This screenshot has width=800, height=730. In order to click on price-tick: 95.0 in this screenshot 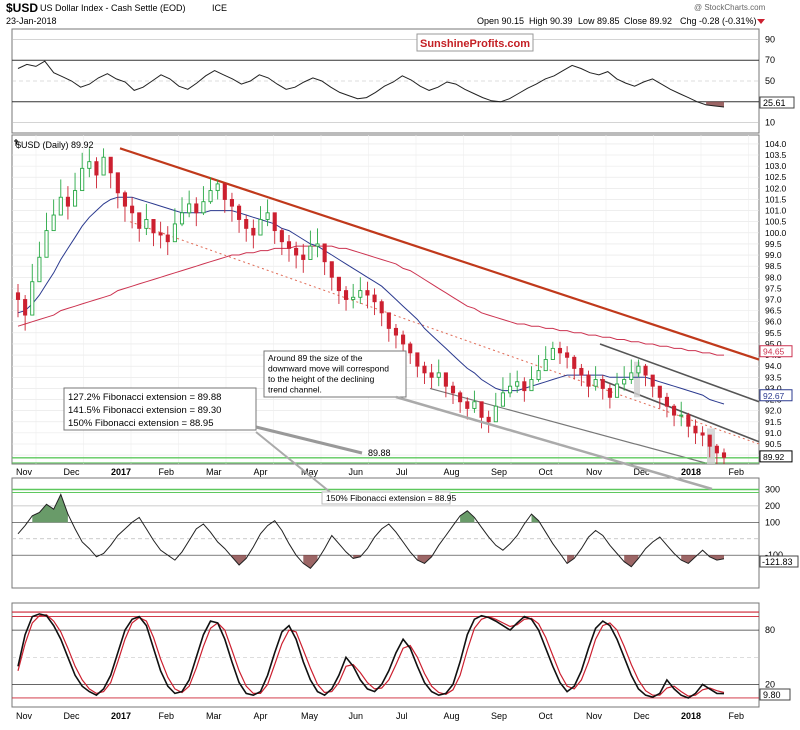, I will do `click(773, 344)`.